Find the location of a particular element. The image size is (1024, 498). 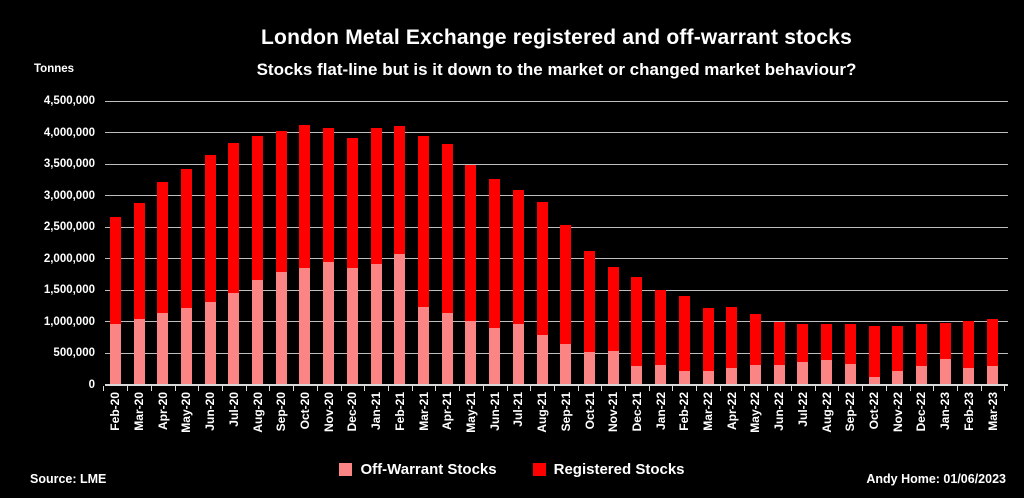

legend-item-off-warrant: Off-Warrant Stocks is located at coordinates (418, 469).